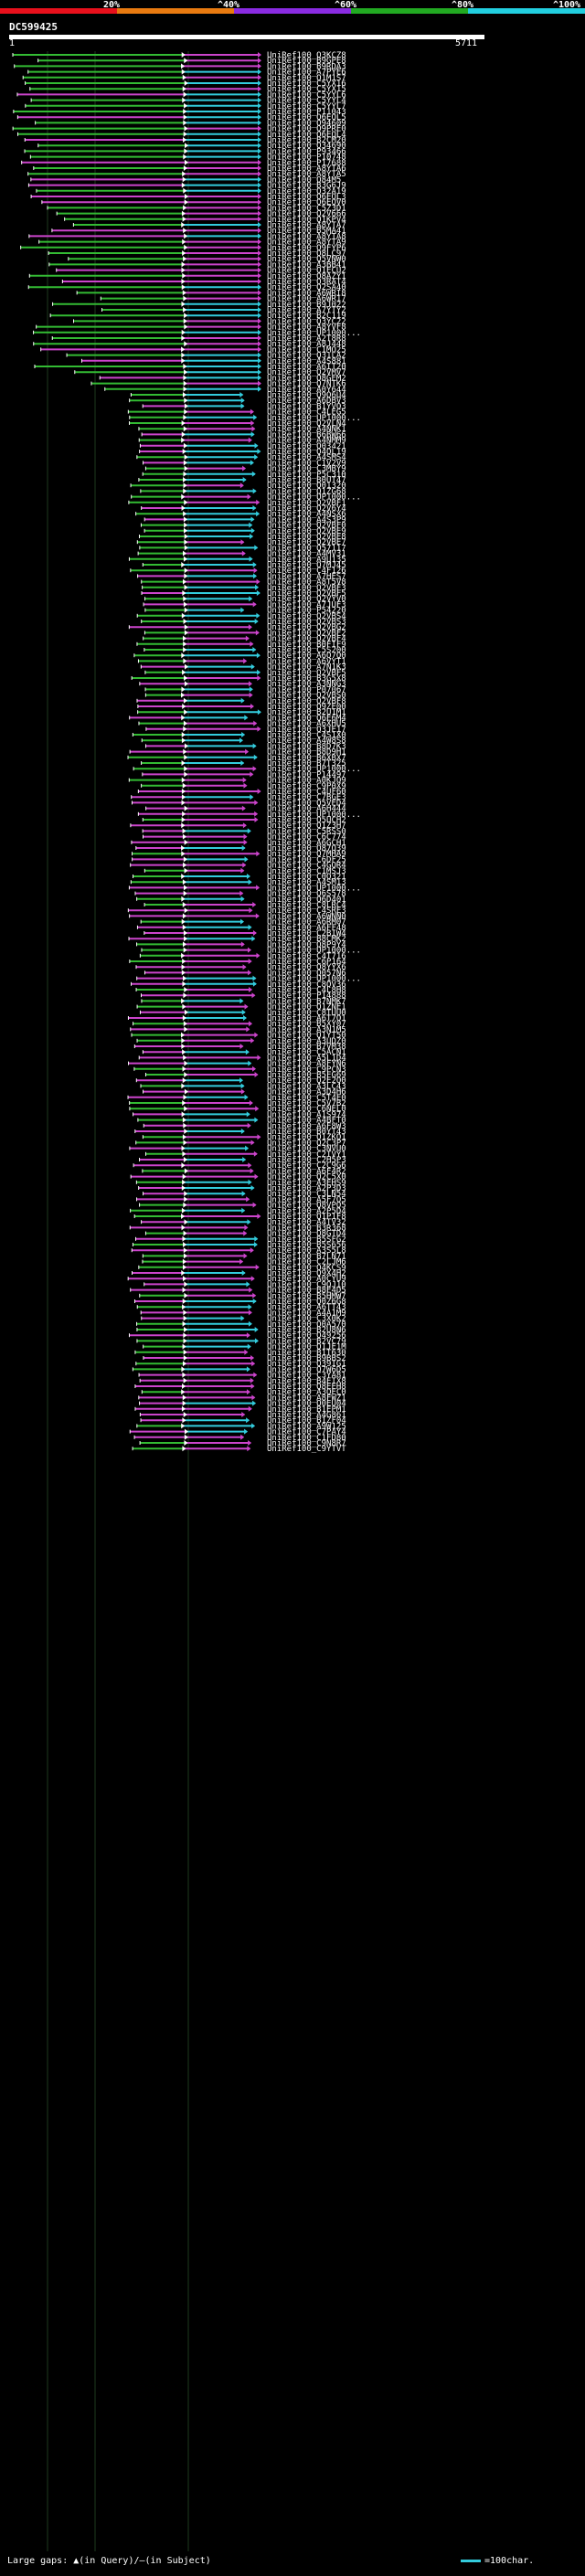 This screenshot has width=585, height=2576. I want to click on hit-row: UniRef100_Q2C5X0, so click(238, 1177).